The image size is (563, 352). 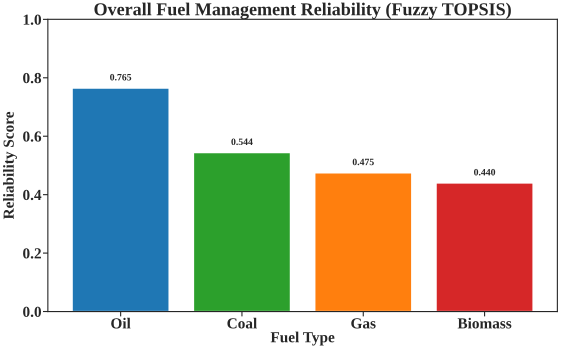 I want to click on x-tick-label: Biomass, so click(x=485, y=323).